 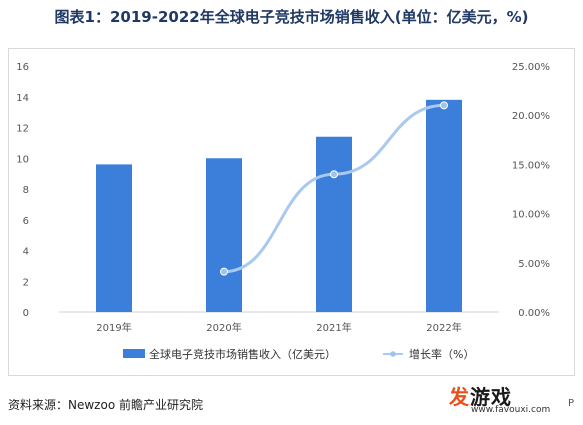 I want to click on right-axis-ticks: 0.00% 5.00% 10.00% 15.00% 20.00% 25.00%, so click(x=531, y=190).